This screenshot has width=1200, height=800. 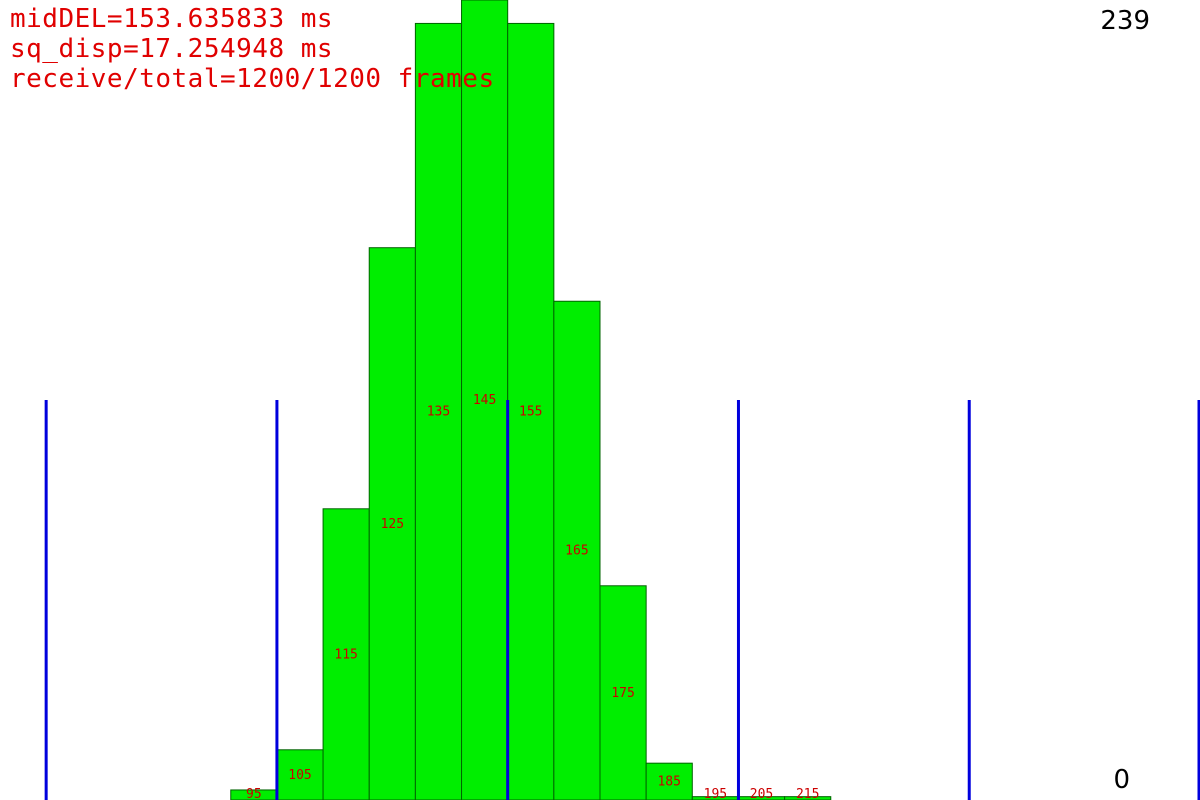 I want to click on bin-label-115: 115, so click(x=345, y=654).